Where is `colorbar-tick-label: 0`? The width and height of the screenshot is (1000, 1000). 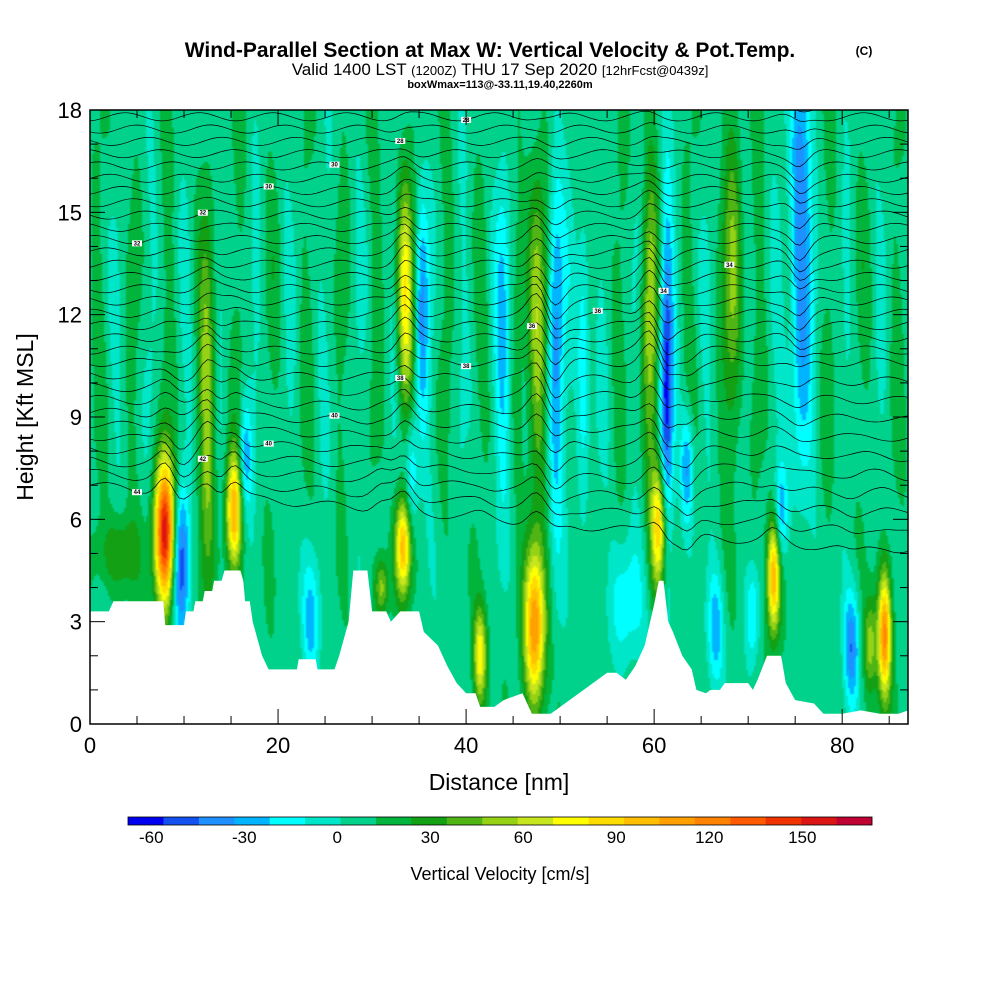 colorbar-tick-label: 0 is located at coordinates (337, 837).